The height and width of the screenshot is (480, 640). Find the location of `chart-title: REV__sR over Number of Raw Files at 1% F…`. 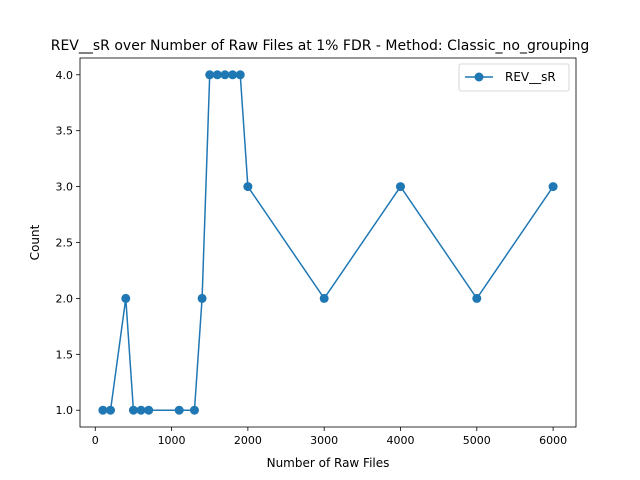

chart-title: REV__sR over Number of Raw Files at 1% F… is located at coordinates (320, 46).